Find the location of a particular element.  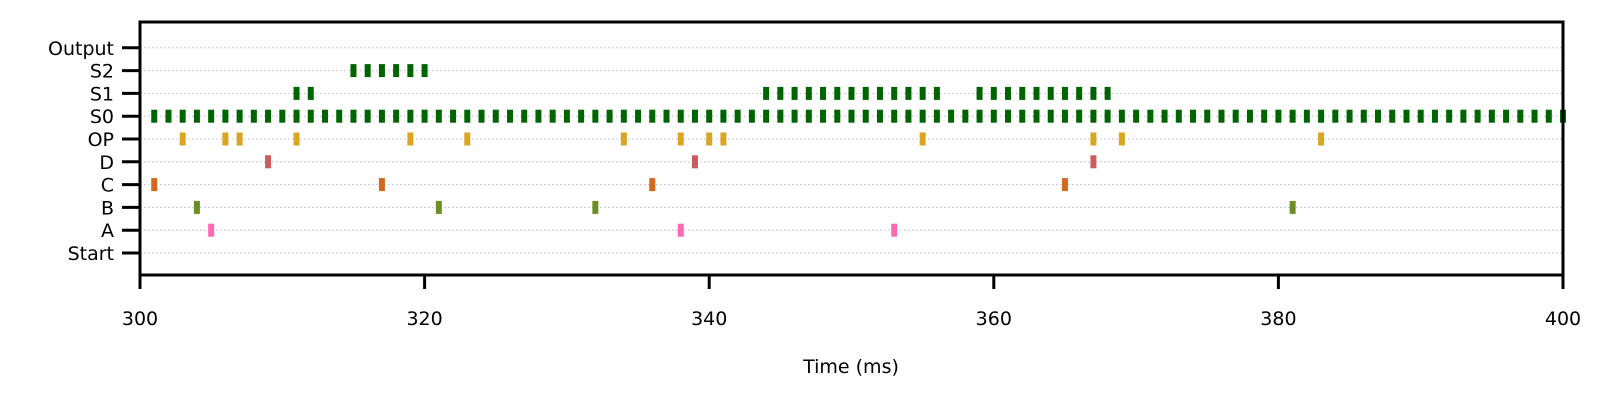

y-tick-label-s0: S0 is located at coordinates (102, 117).